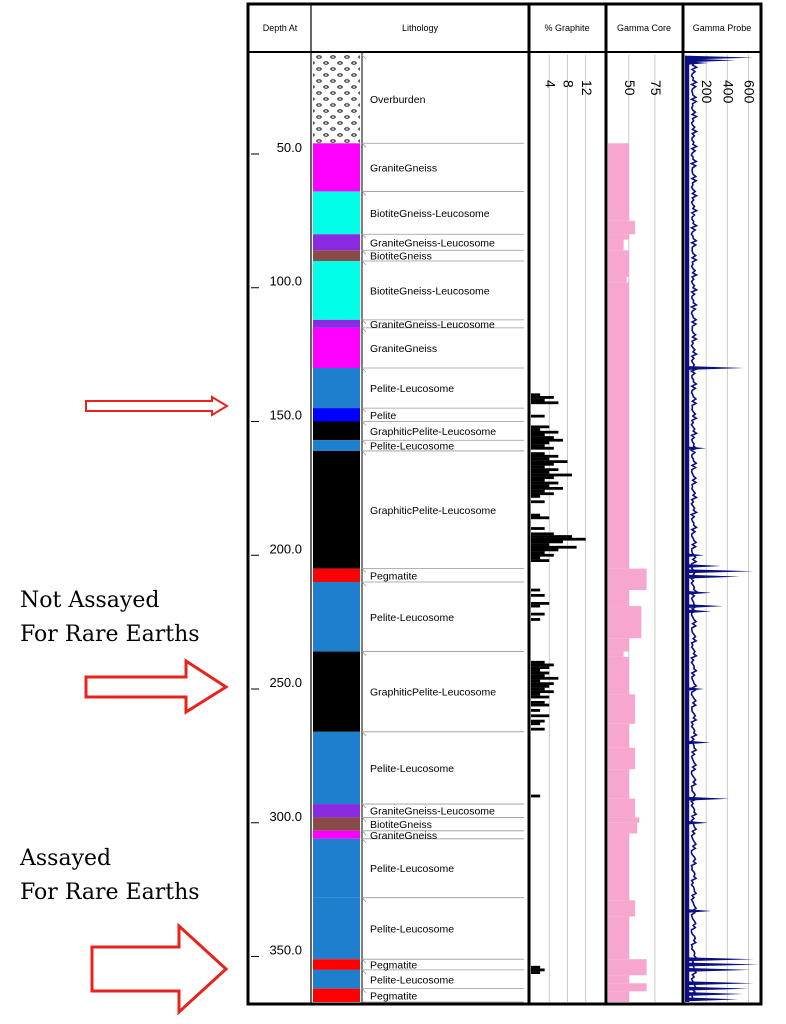  Describe the element at coordinates (280, 28) in the screenshot. I see `header-depth: Depth At` at that location.